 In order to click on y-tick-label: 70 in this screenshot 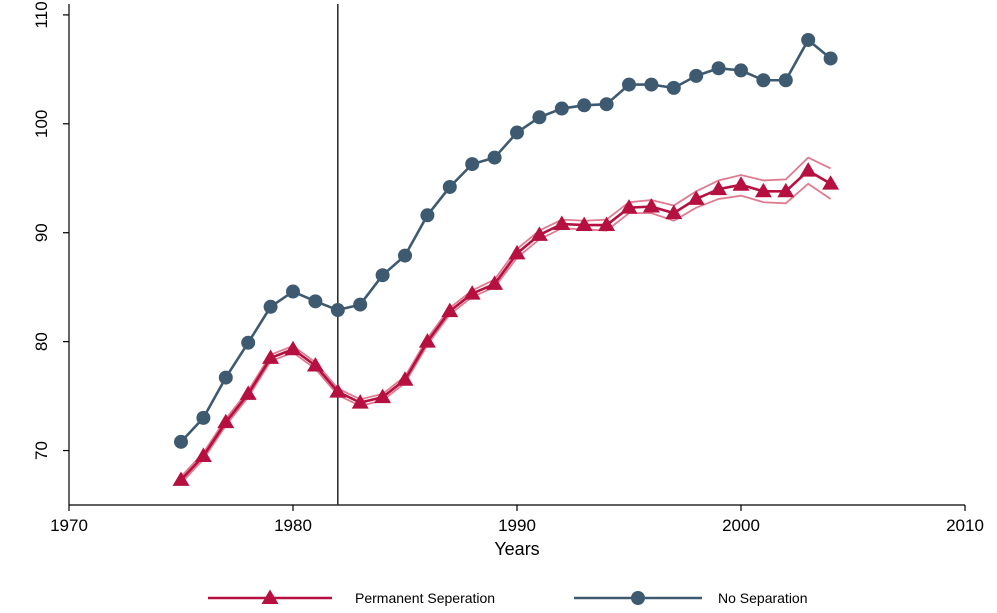, I will do `click(41, 450)`.